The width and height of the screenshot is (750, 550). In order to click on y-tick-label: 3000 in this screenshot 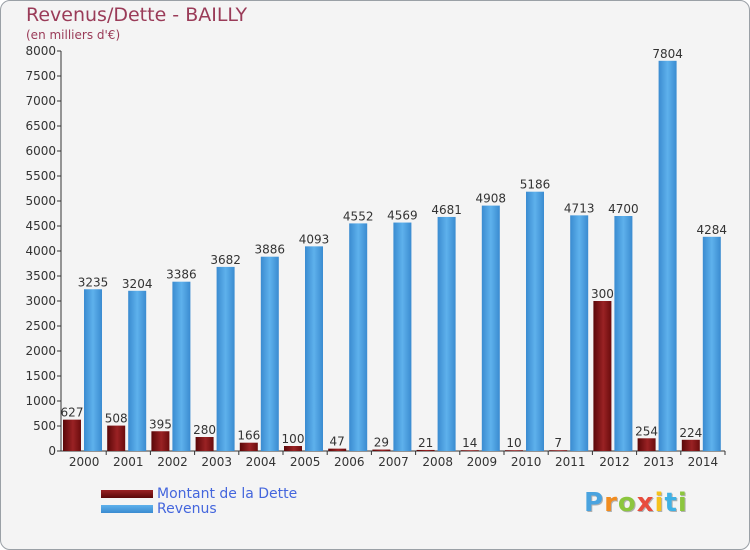, I will do `click(40, 301)`.